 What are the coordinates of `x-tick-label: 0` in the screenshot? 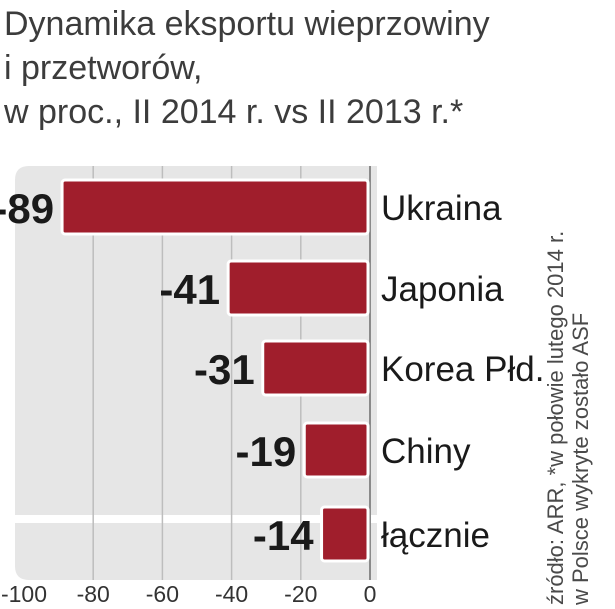 It's located at (370, 594).